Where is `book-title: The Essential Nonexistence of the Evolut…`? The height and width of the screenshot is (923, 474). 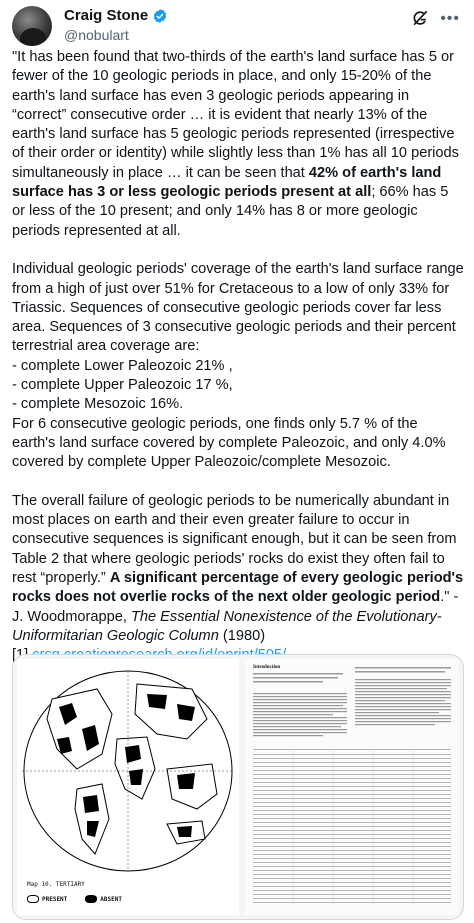
book-title: The Essential Nonexistence of the Evolut… is located at coordinates (227, 626).